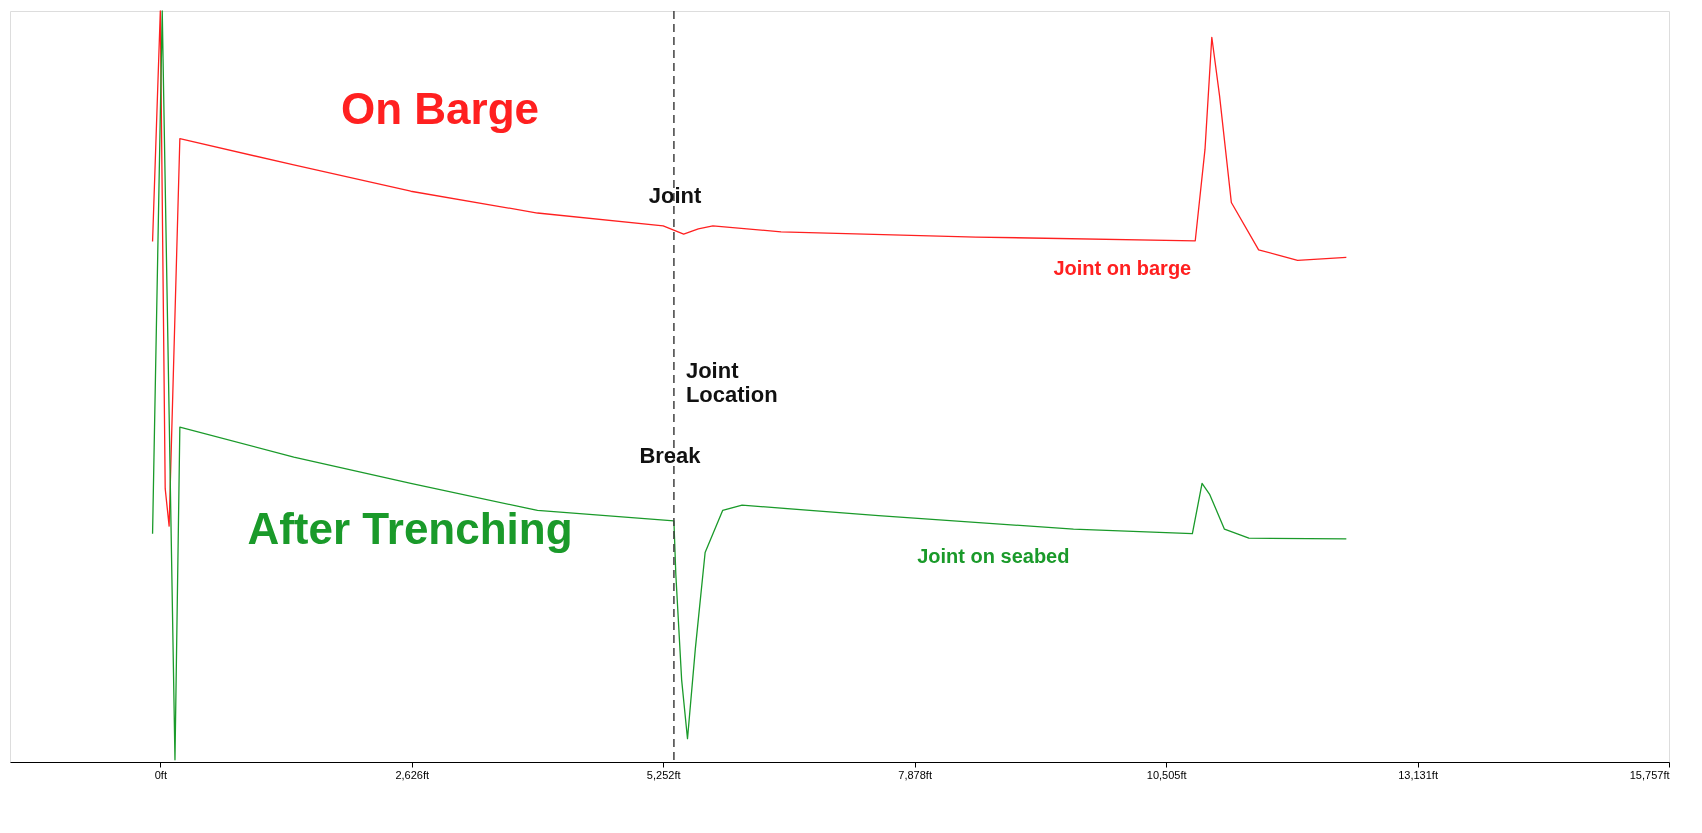  What do you see at coordinates (412, 774) in the screenshot?
I see `x-tick-label: 2,626ft` at bounding box center [412, 774].